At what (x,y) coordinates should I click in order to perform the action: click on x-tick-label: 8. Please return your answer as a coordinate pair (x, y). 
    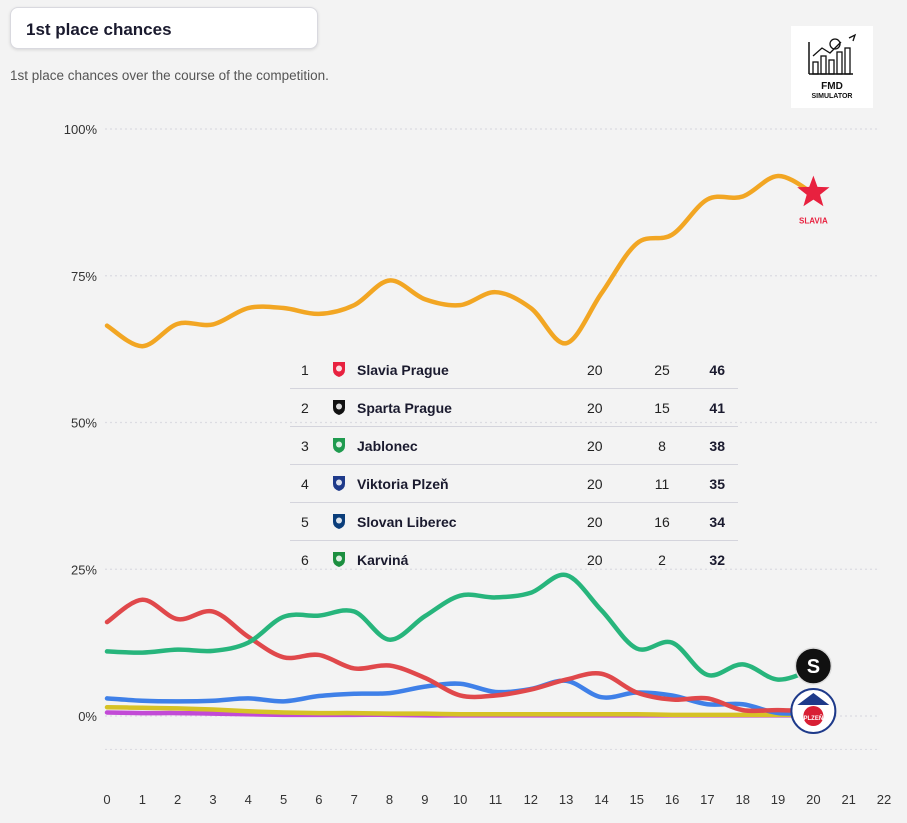
    Looking at the image, I should click on (389, 799).